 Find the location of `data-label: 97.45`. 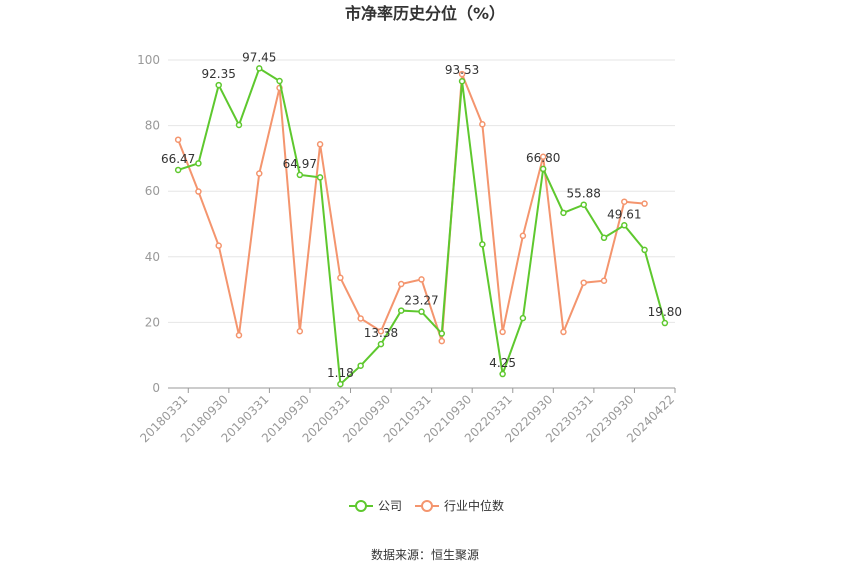

data-label: 97.45 is located at coordinates (259, 57).